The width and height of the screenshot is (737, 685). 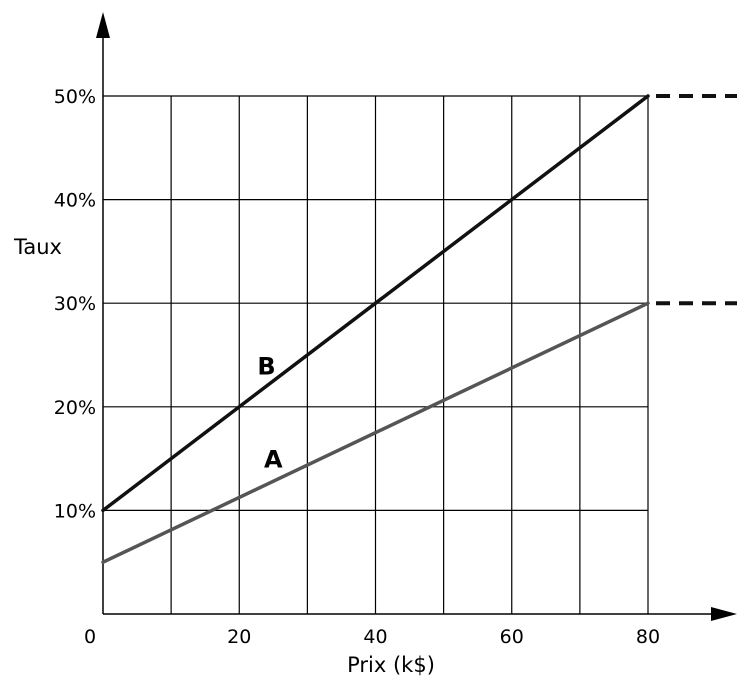 What do you see at coordinates (90, 637) in the screenshot?
I see `x-tick-label-0: 0` at bounding box center [90, 637].